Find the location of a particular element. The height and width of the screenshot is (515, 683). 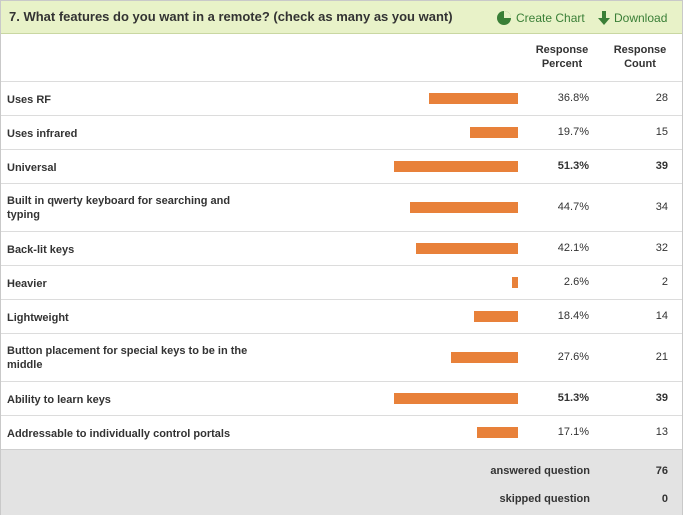

response-percent-header-line2: Percent is located at coordinates (562, 64).